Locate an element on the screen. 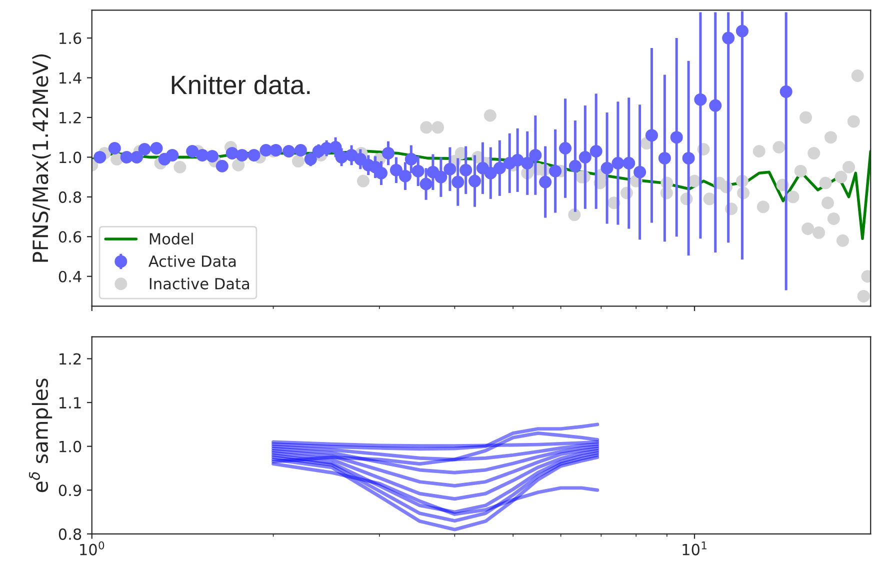  y-tick-label: 0.9 is located at coordinates (70, 490).